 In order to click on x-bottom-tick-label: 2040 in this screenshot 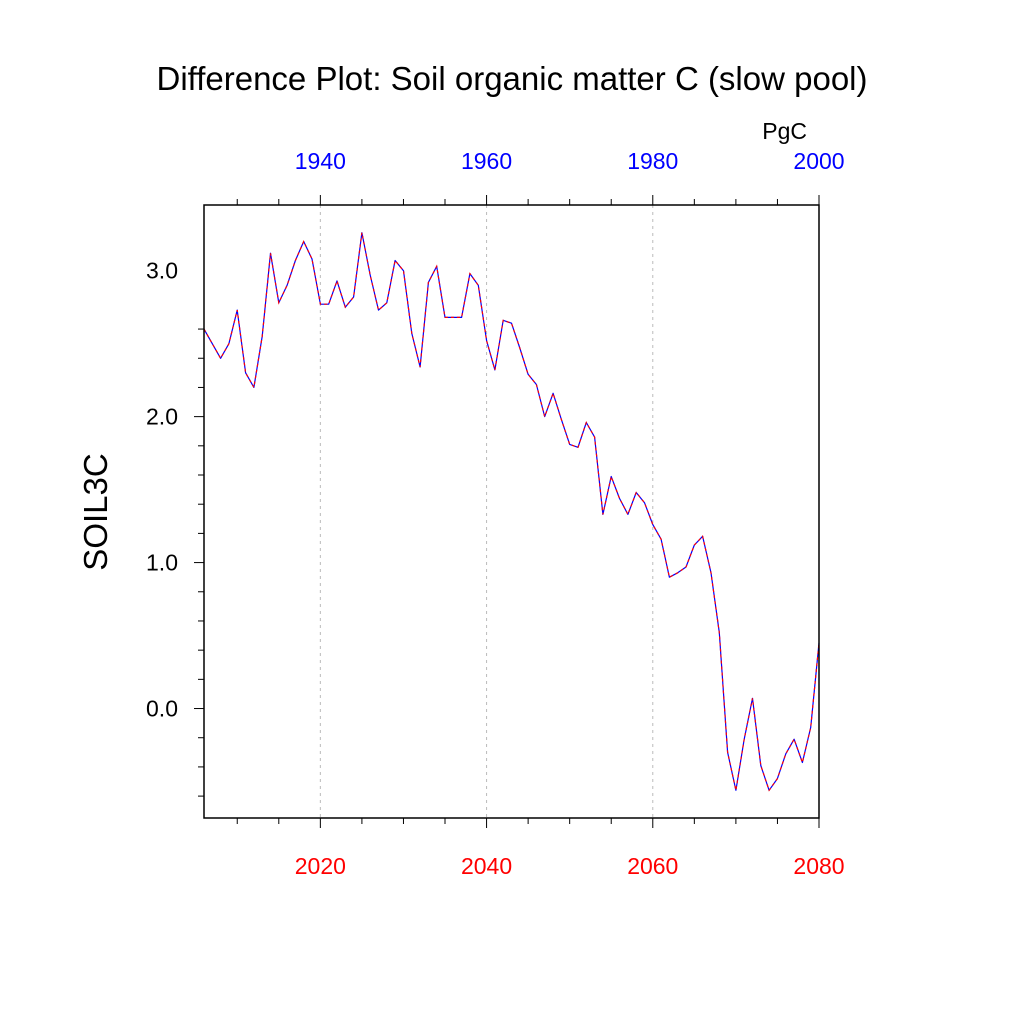, I will do `click(486, 866)`.